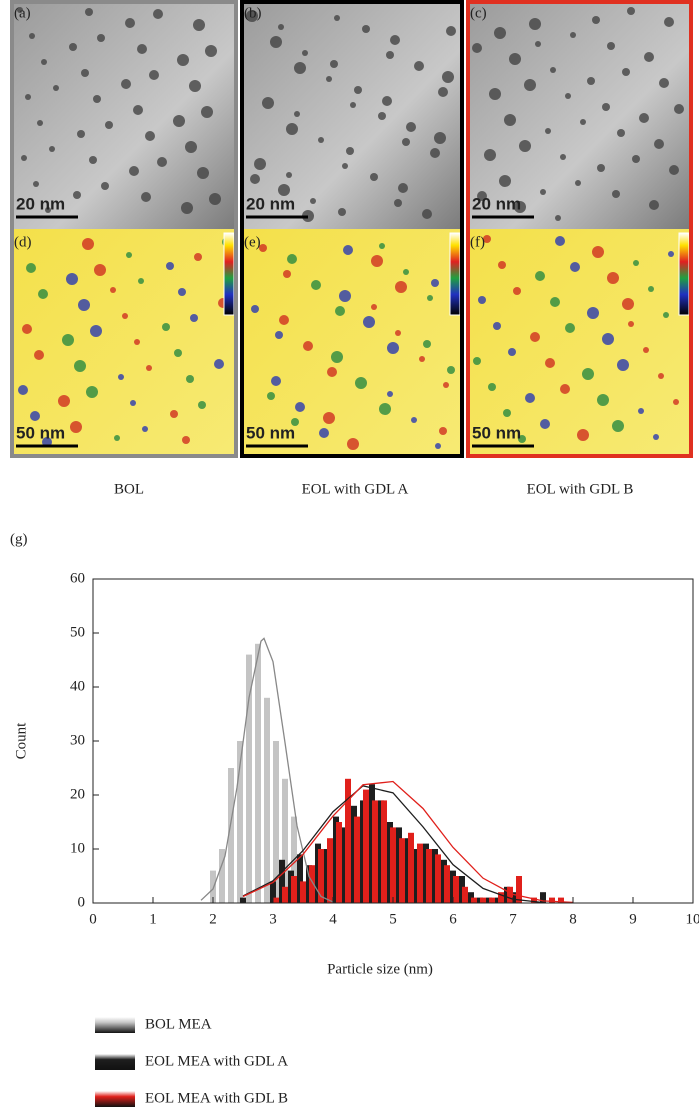 Image resolution: width=699 pixels, height=1115 pixels. I want to click on x-tick-label: 0, so click(93, 919).